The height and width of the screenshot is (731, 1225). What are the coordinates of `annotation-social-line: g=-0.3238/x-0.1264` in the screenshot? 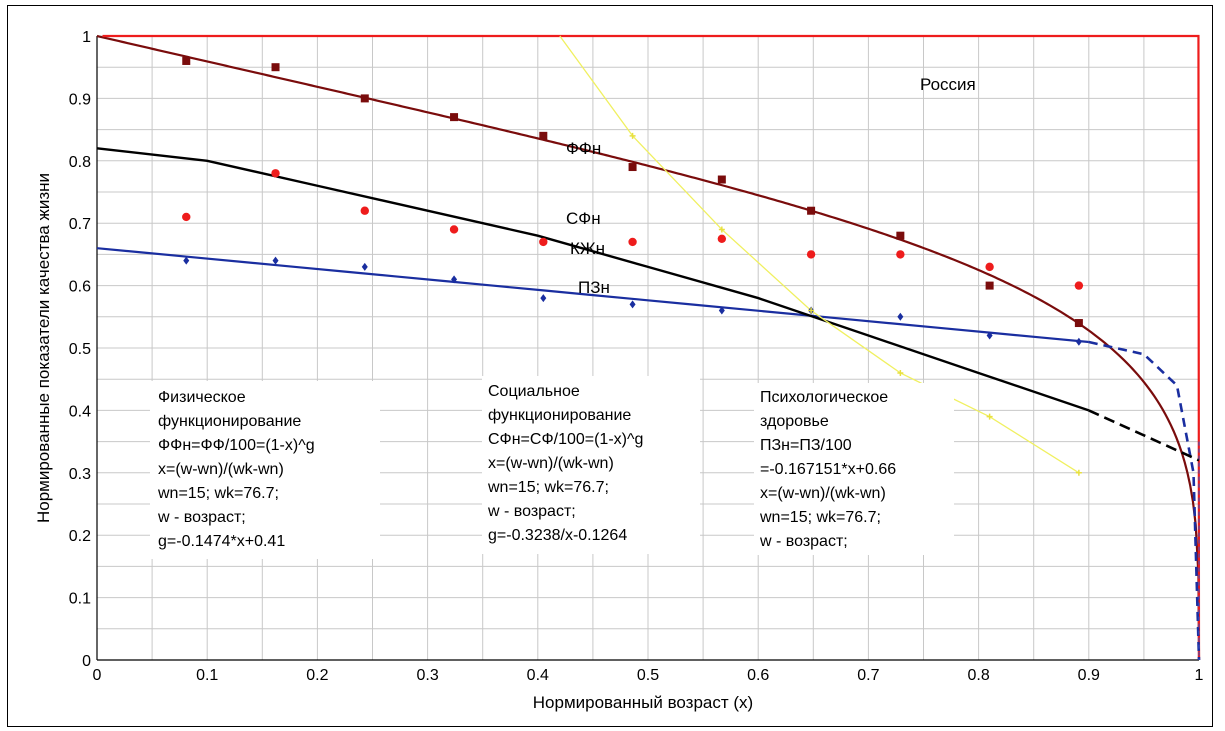 It's located at (557, 535).